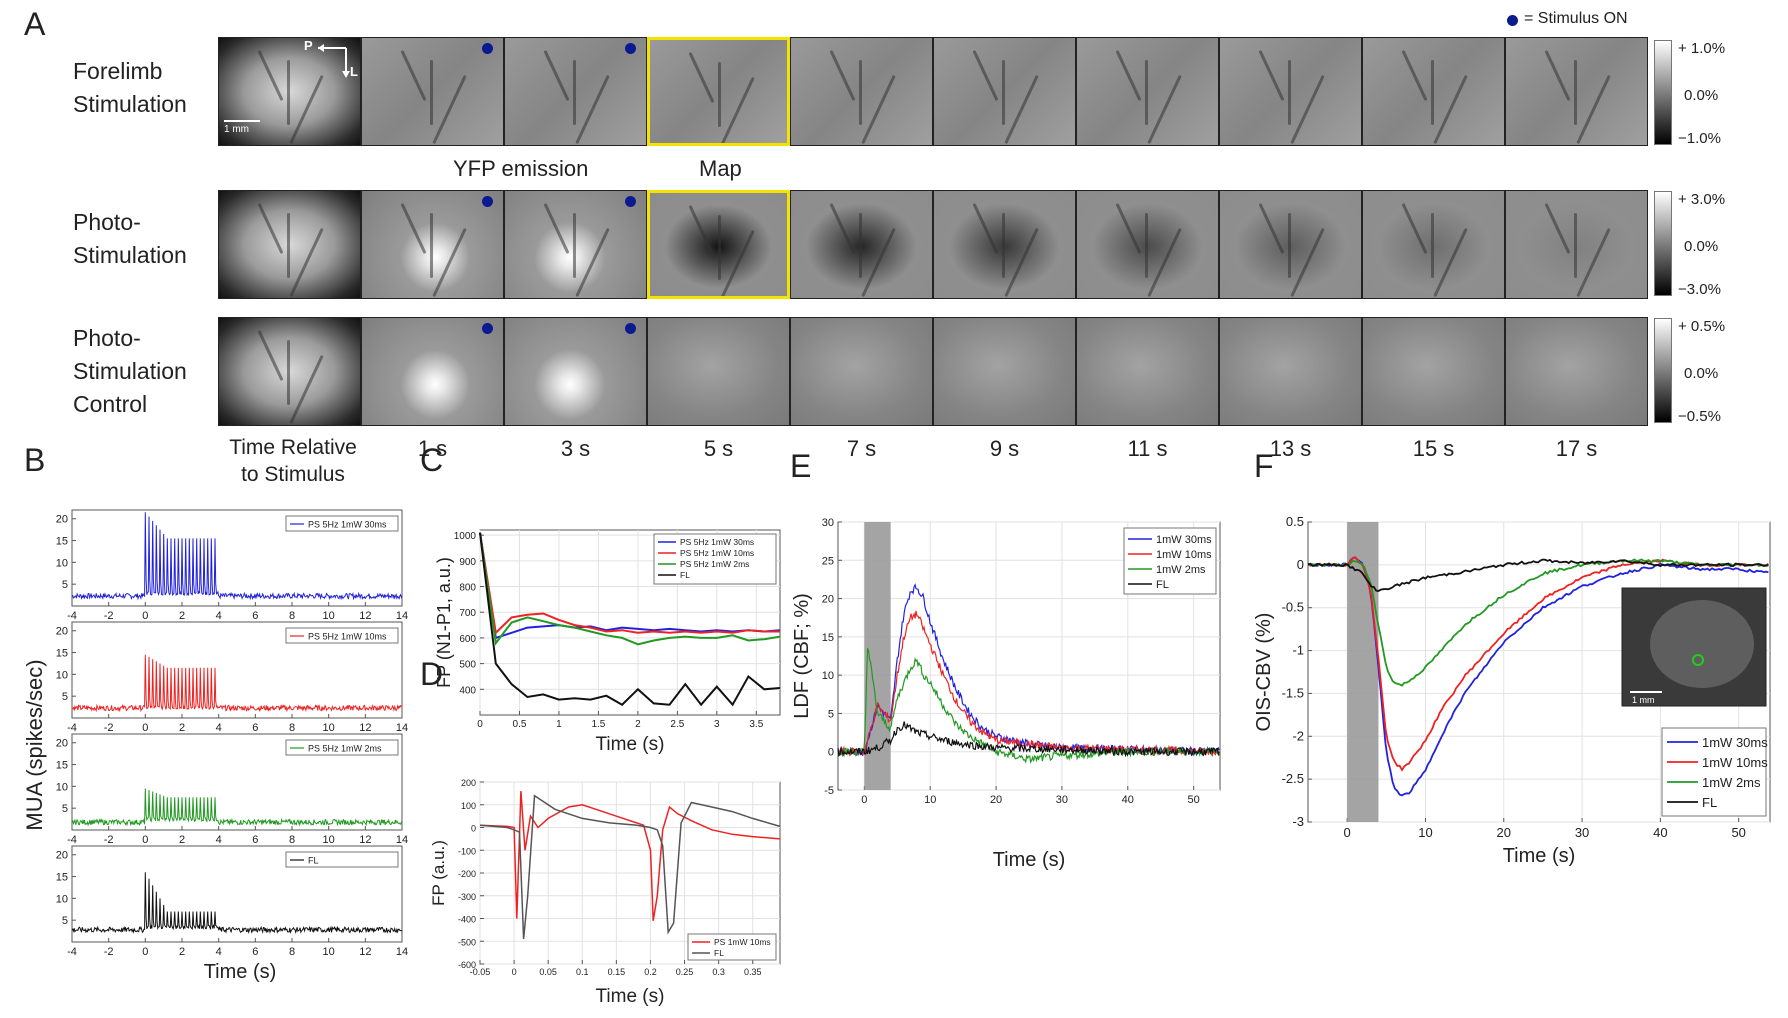 The image size is (1788, 1018). Describe the element at coordinates (1293, 692) in the screenshot. I see `y-tick-label: -1.5` at that location.